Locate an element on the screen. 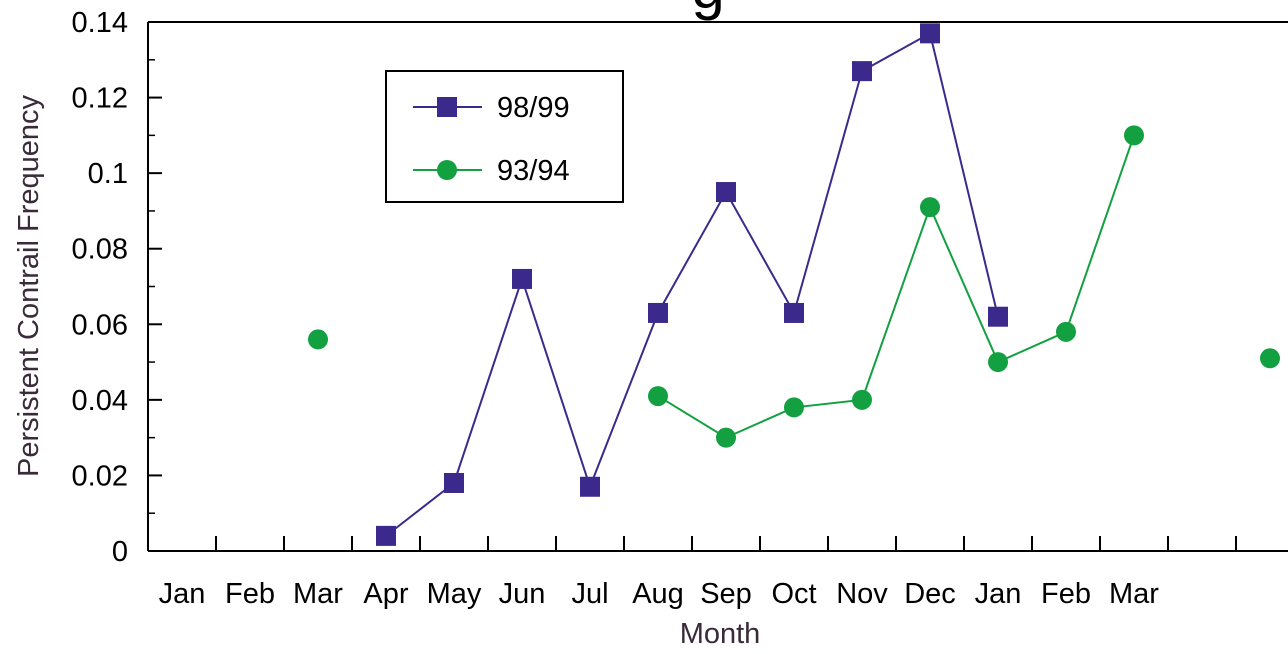 The width and height of the screenshot is (1288, 654). title-fragment: g is located at coordinates (707, 10).